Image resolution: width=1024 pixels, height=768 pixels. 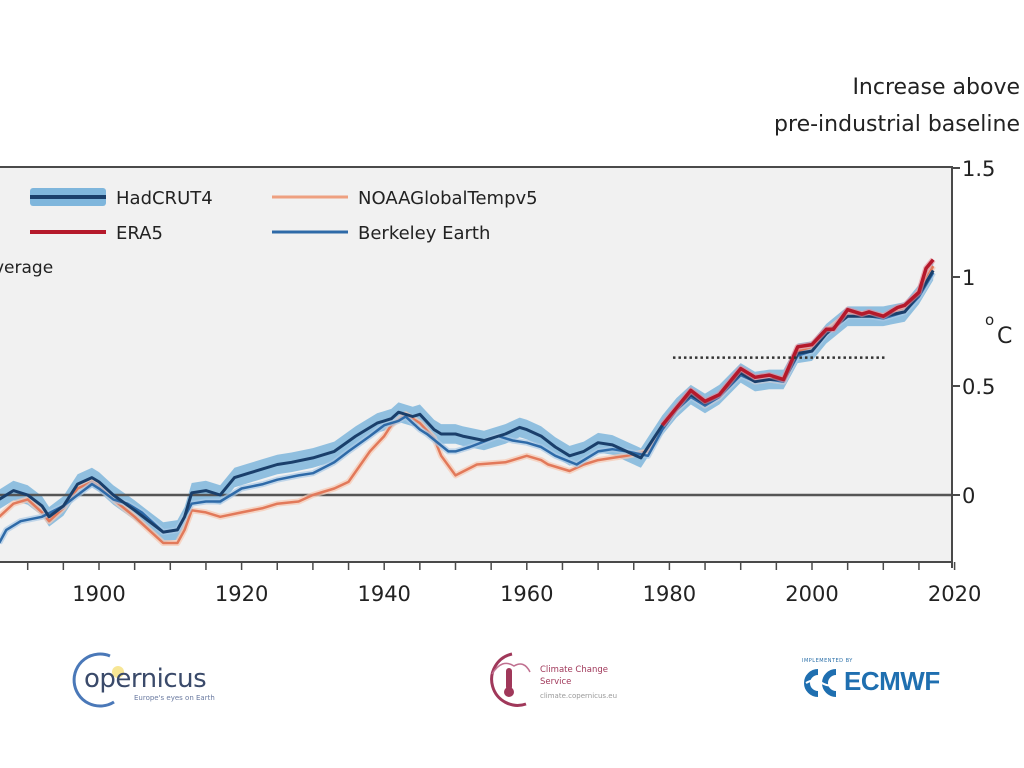 What do you see at coordinates (811, 594) in the screenshot?
I see `x-tick-label: 2000` at bounding box center [811, 594].